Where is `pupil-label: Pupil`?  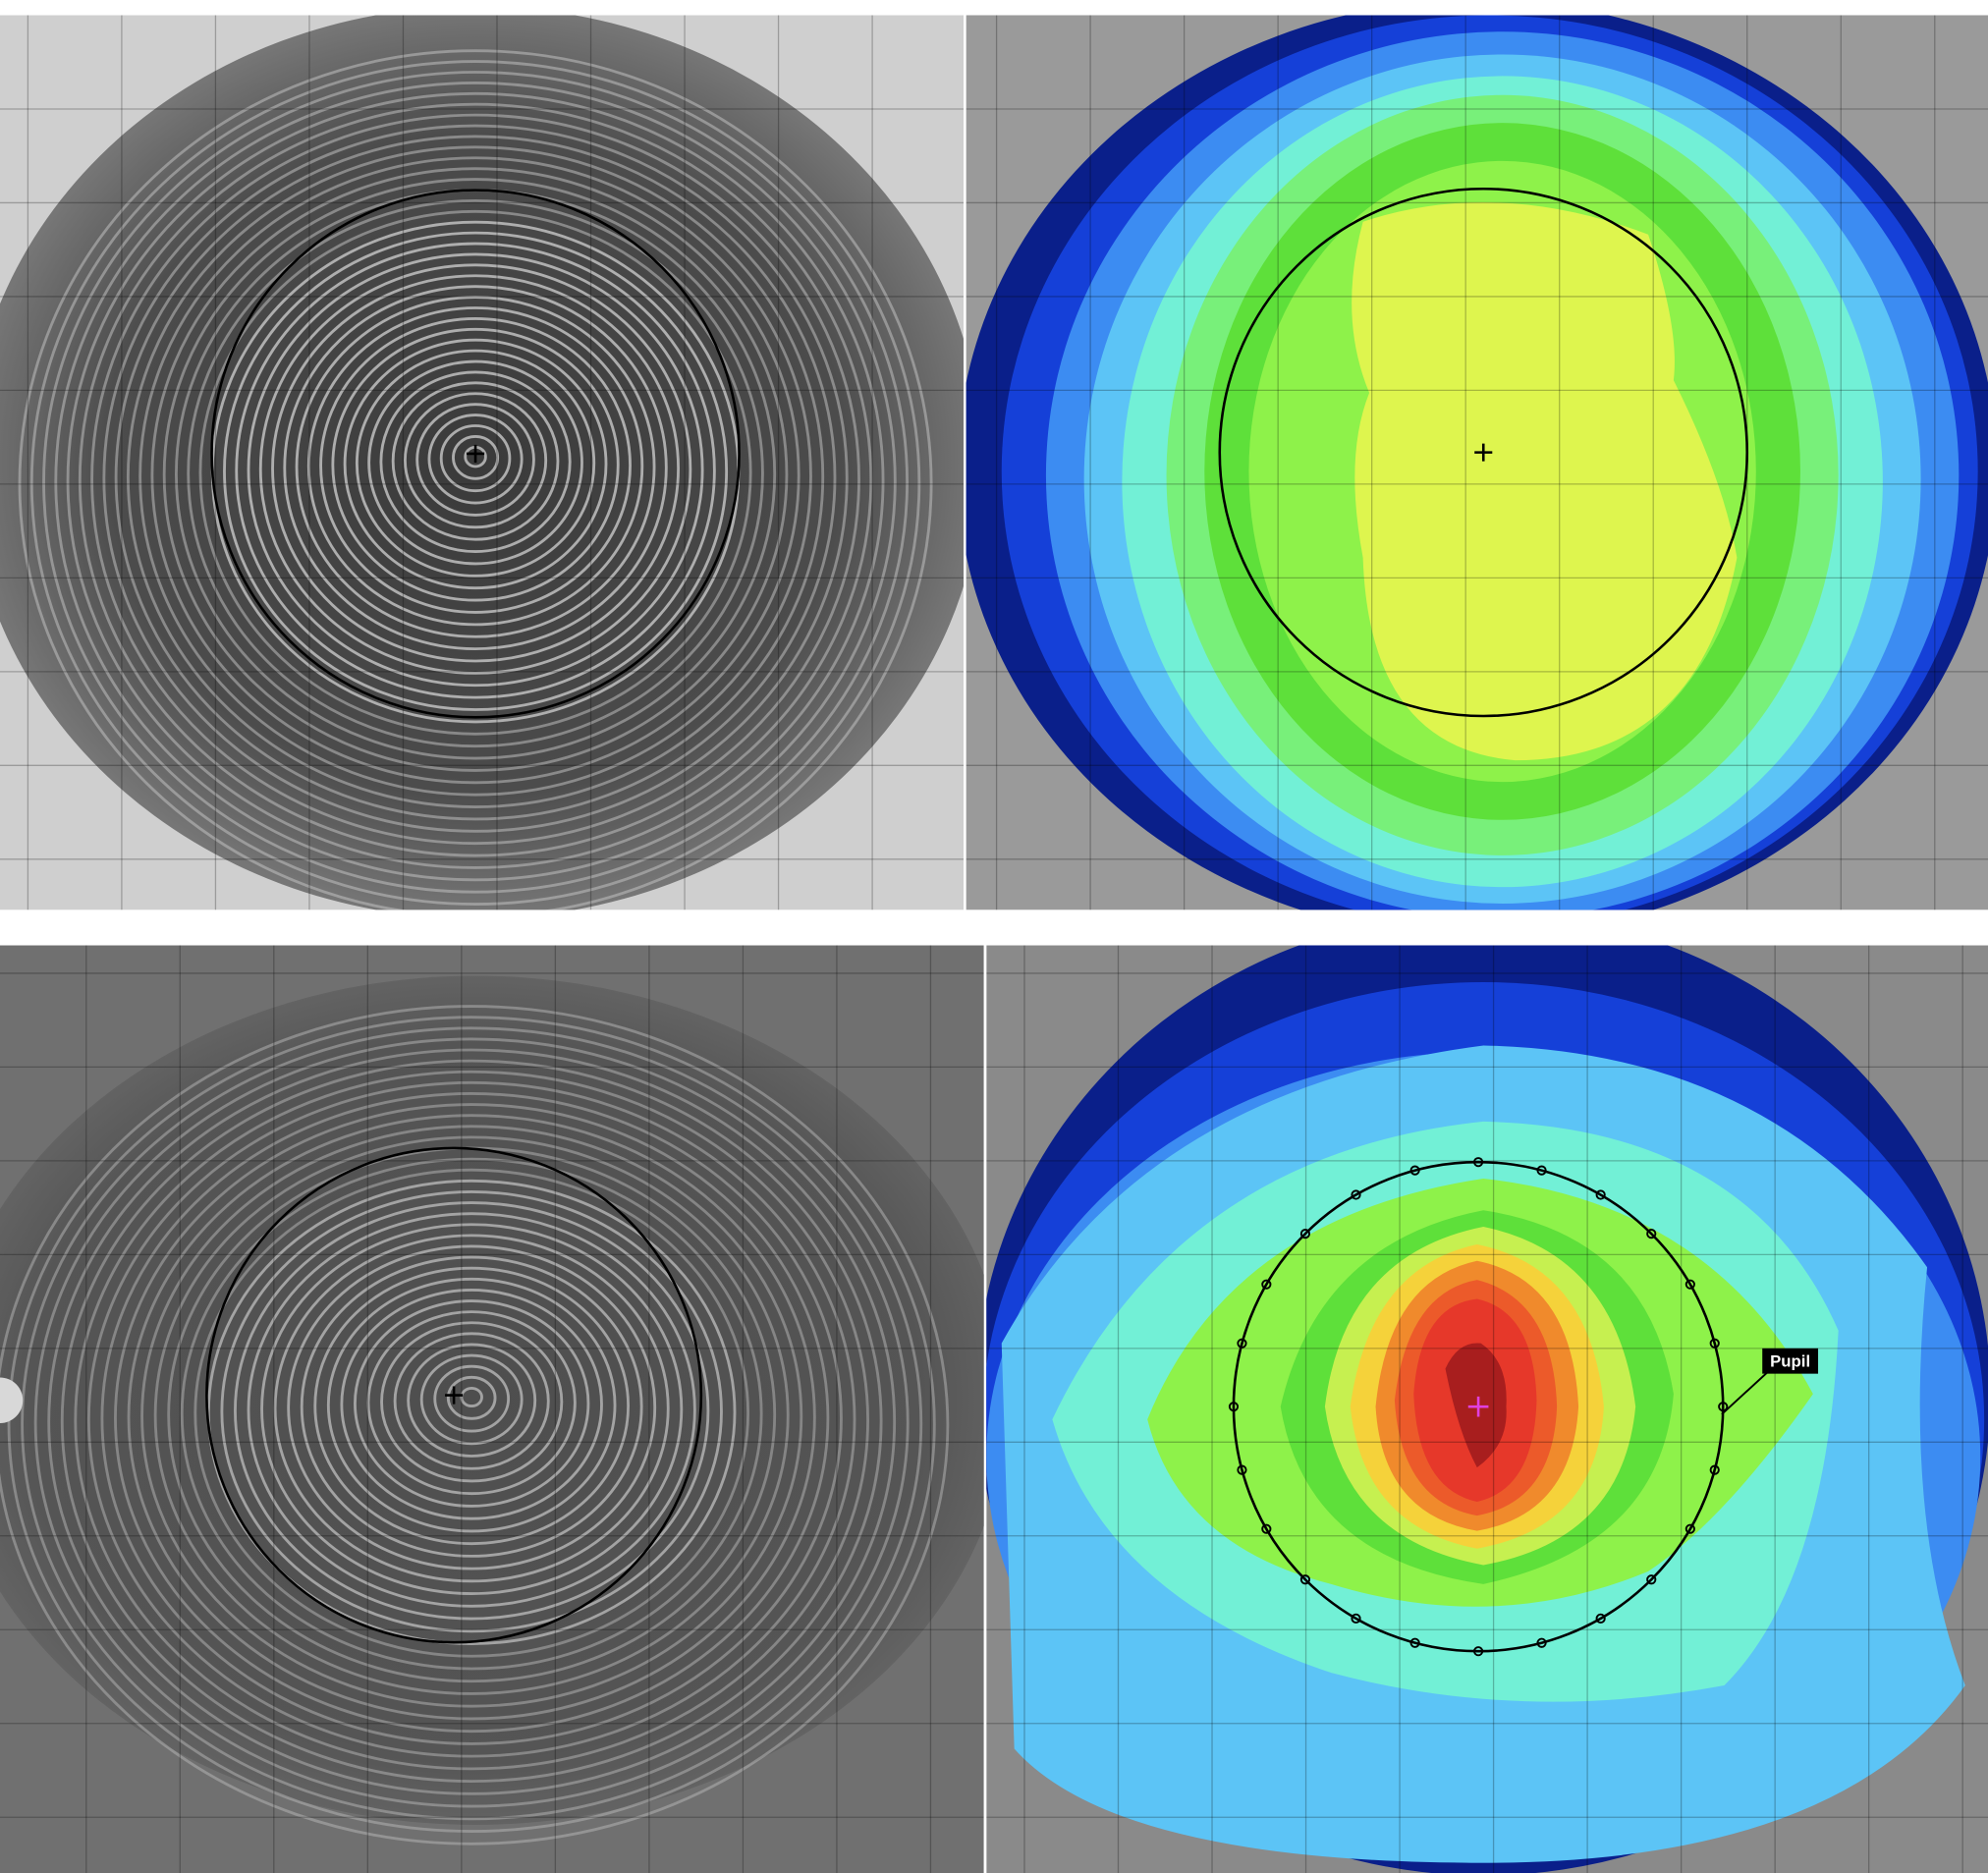 pupil-label: Pupil is located at coordinates (1790, 1360).